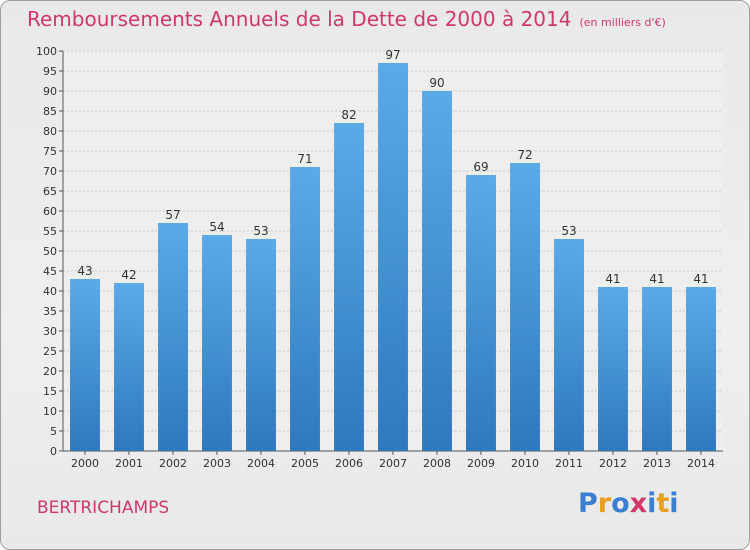 This screenshot has height=550, width=750. Describe the element at coordinates (392, 55) in the screenshot. I see `data-label-2007: 97` at that location.